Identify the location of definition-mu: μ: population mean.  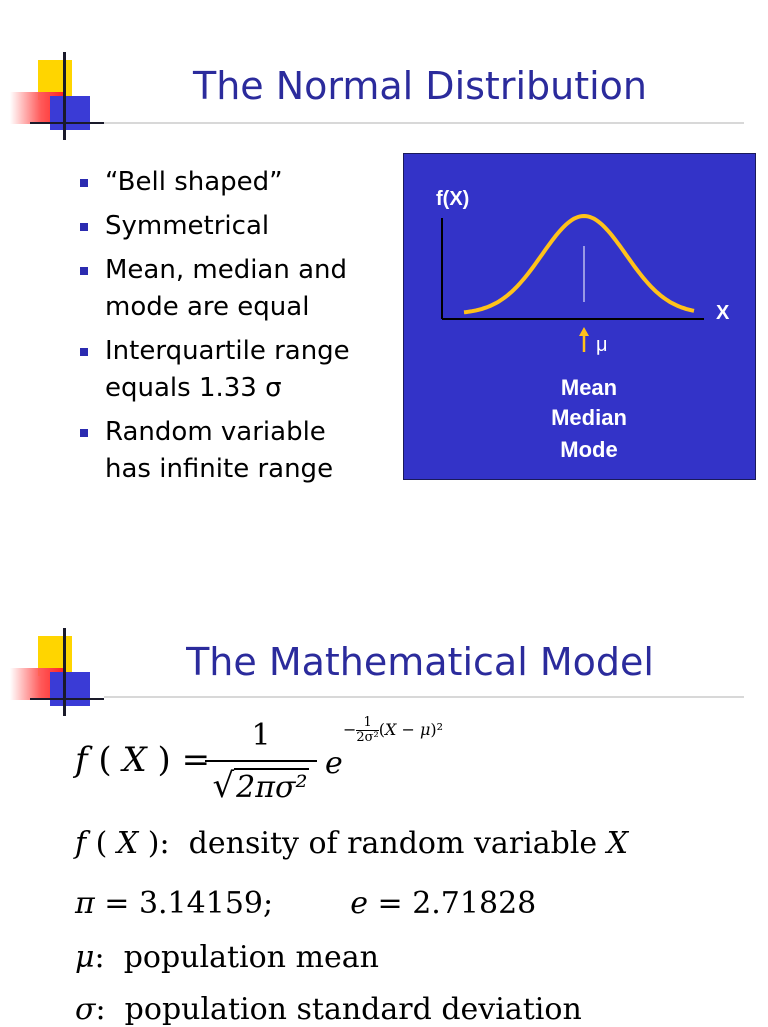
(227, 957).